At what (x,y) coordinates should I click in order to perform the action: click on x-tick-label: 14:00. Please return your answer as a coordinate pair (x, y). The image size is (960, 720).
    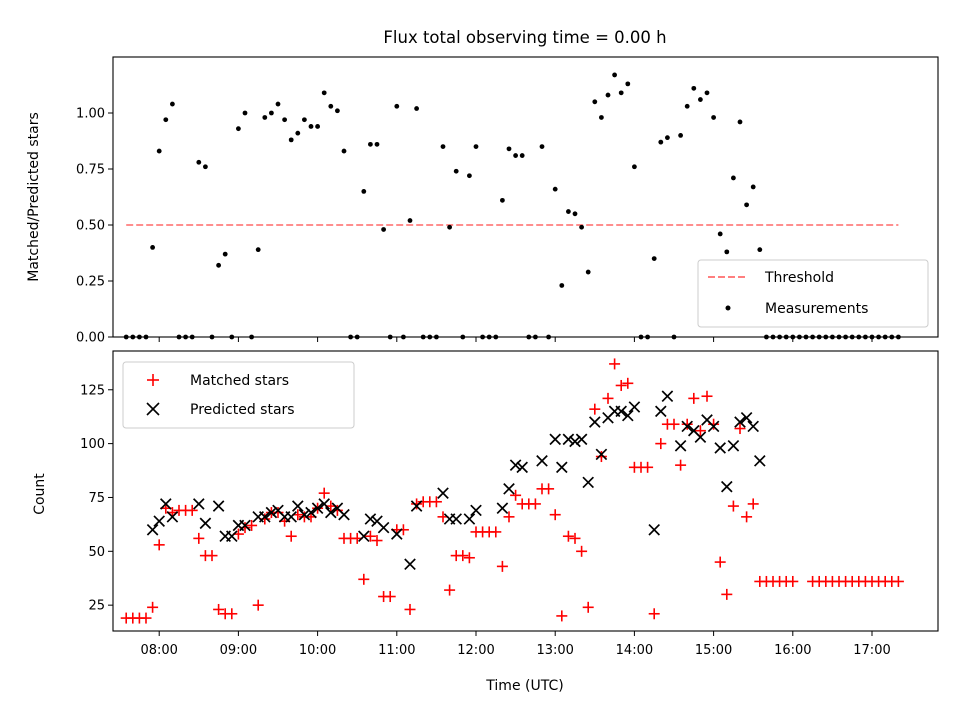
    Looking at the image, I should click on (634, 650).